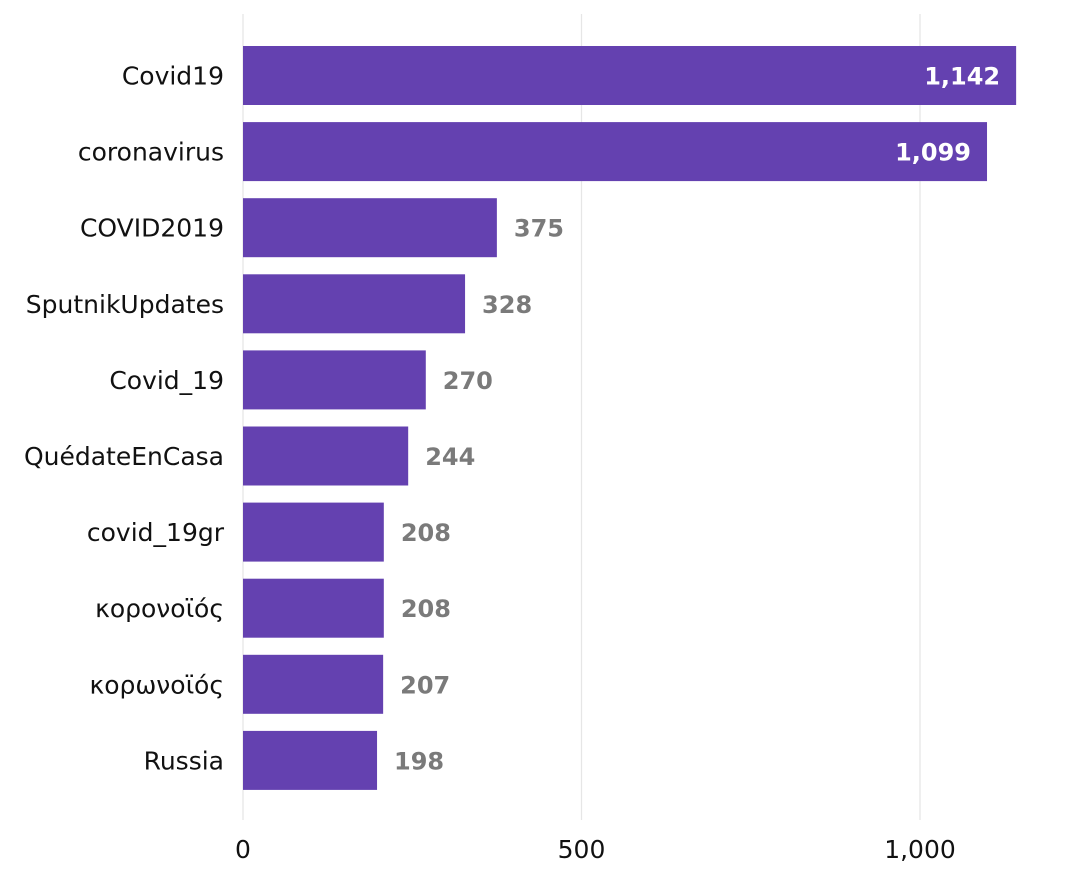  I want to click on category-label: covid_19gr, so click(156, 532).